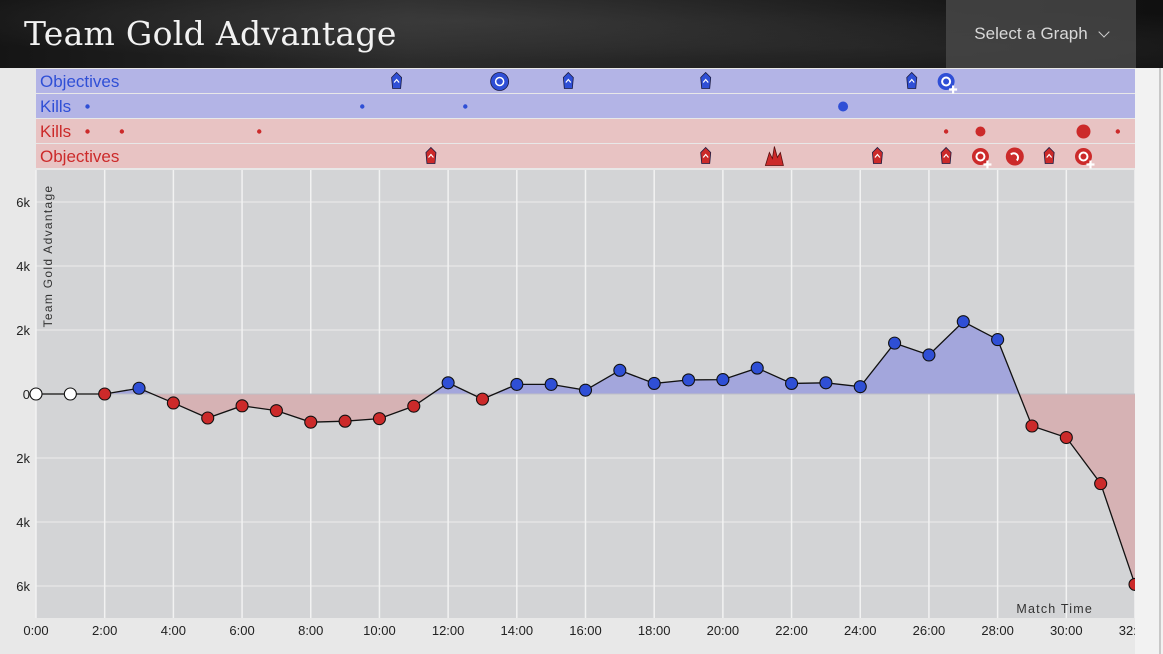 Image resolution: width=1163 pixels, height=654 pixels. Describe the element at coordinates (585, 131) in the screenshot. I see `event-row-red-kills` at that location.